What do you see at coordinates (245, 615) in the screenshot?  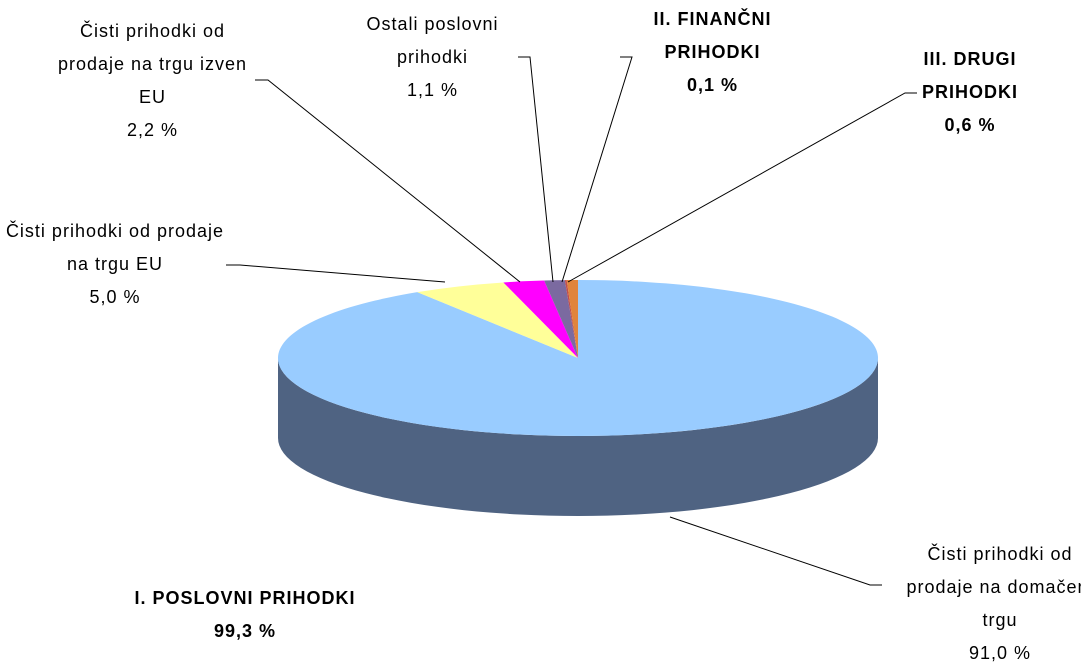 I see `group-label: I. POSLOVNI PRIHODKI 99,3 %` at bounding box center [245, 615].